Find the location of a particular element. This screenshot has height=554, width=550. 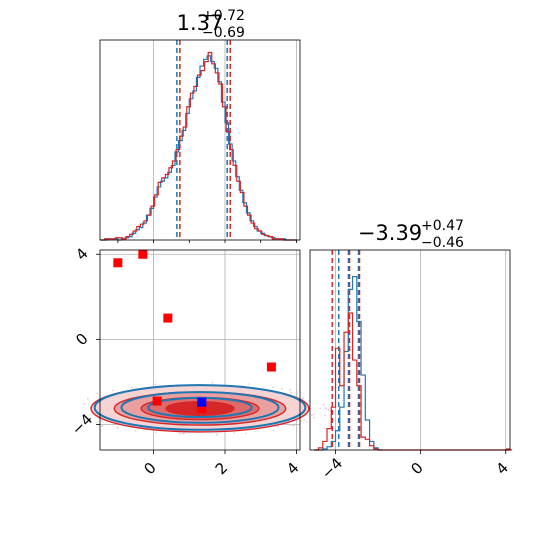

y-histogram-frame is located at coordinates (410, 350).